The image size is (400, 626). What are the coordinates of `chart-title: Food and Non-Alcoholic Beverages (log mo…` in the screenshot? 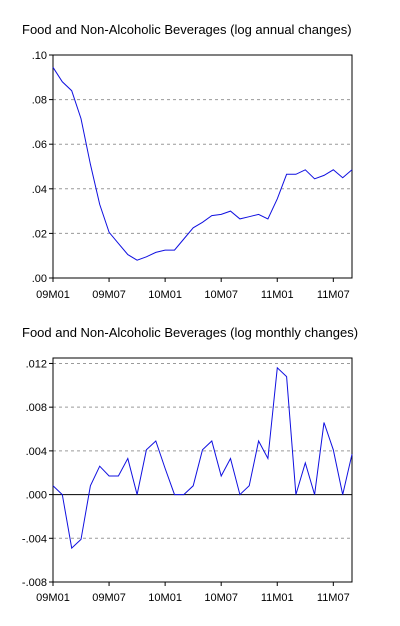 It's located at (190, 332).